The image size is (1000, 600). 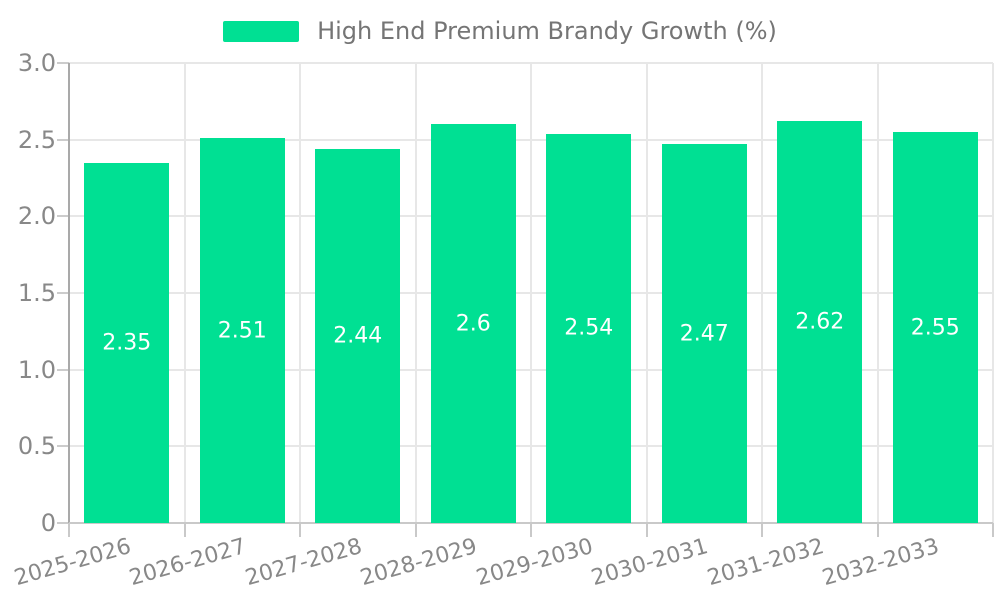 What do you see at coordinates (36, 446) in the screenshot?
I see `y-axis-tick-label: 0.5` at bounding box center [36, 446].